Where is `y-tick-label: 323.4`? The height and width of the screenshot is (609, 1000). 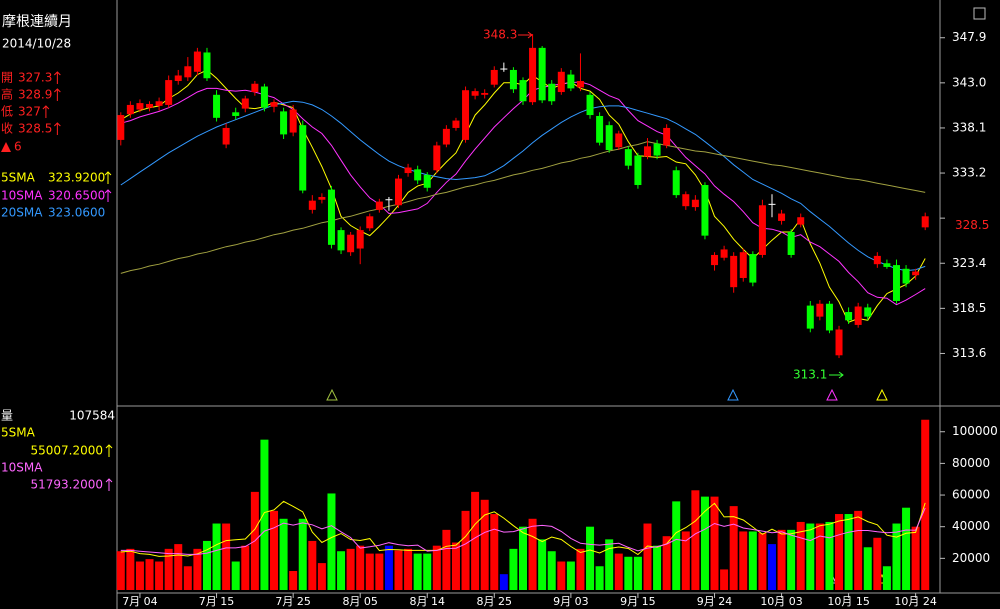 y-tick-label: 323.4 is located at coordinates (969, 263).